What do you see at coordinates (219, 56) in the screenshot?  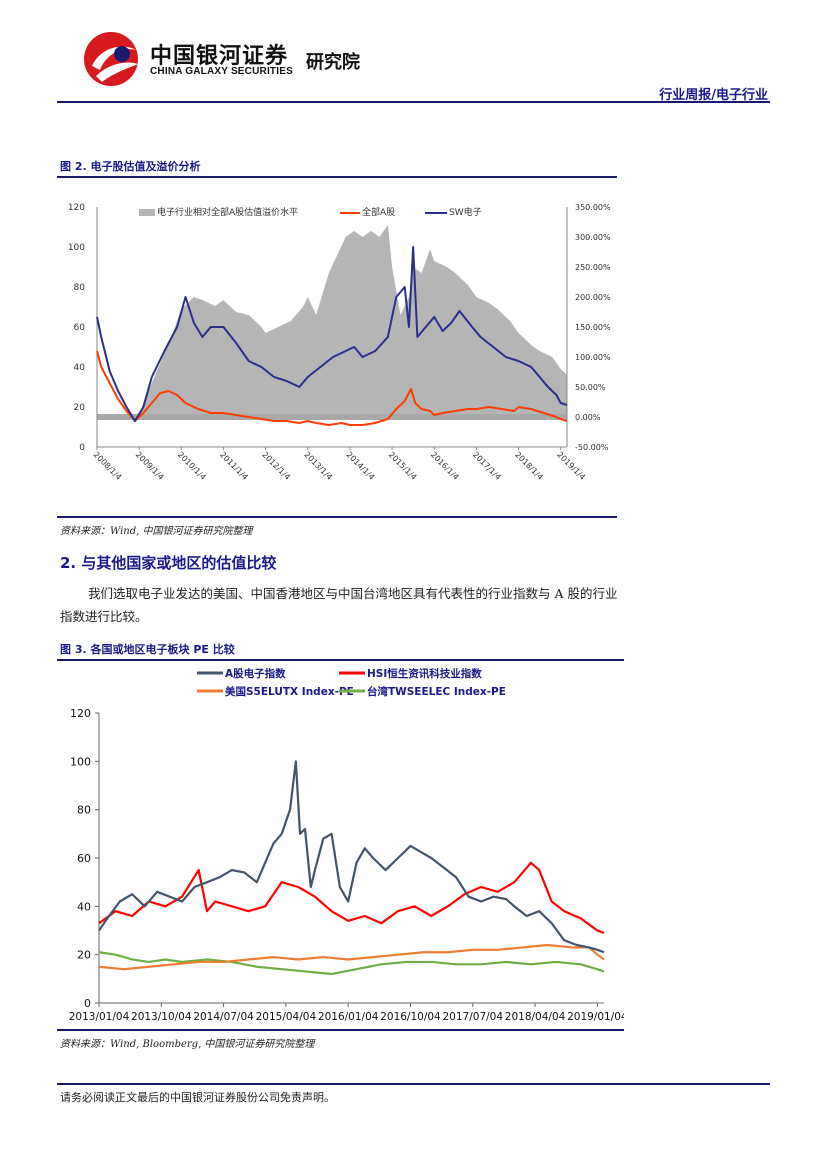 I see `company-name-cn: 中国银河证券` at bounding box center [219, 56].